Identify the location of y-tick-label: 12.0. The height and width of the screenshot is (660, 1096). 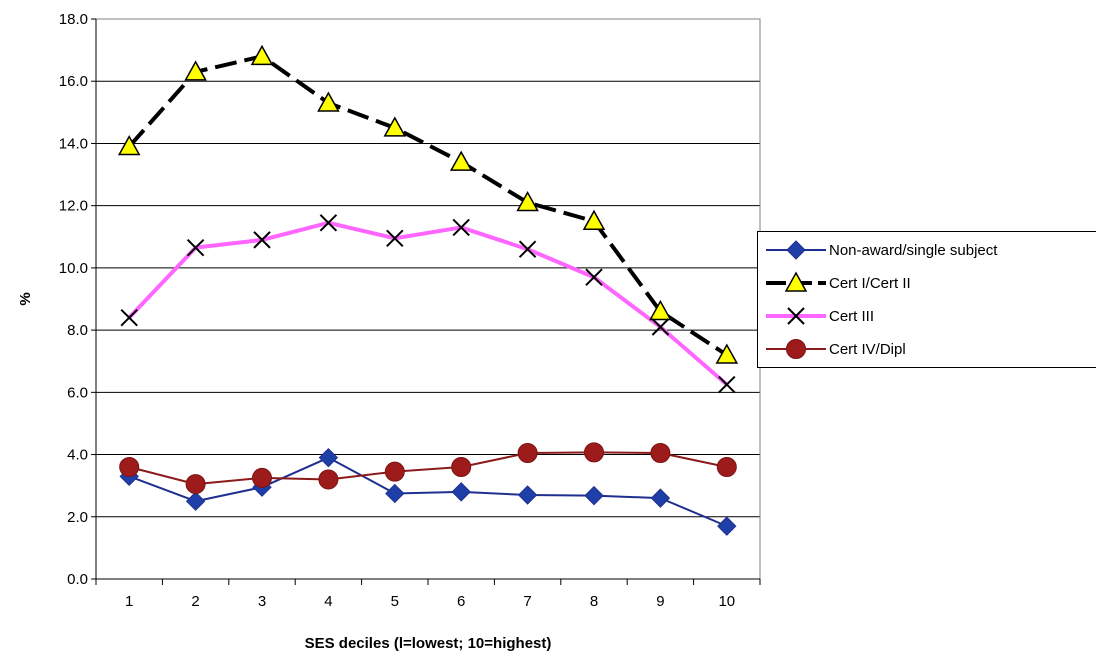
(73, 206).